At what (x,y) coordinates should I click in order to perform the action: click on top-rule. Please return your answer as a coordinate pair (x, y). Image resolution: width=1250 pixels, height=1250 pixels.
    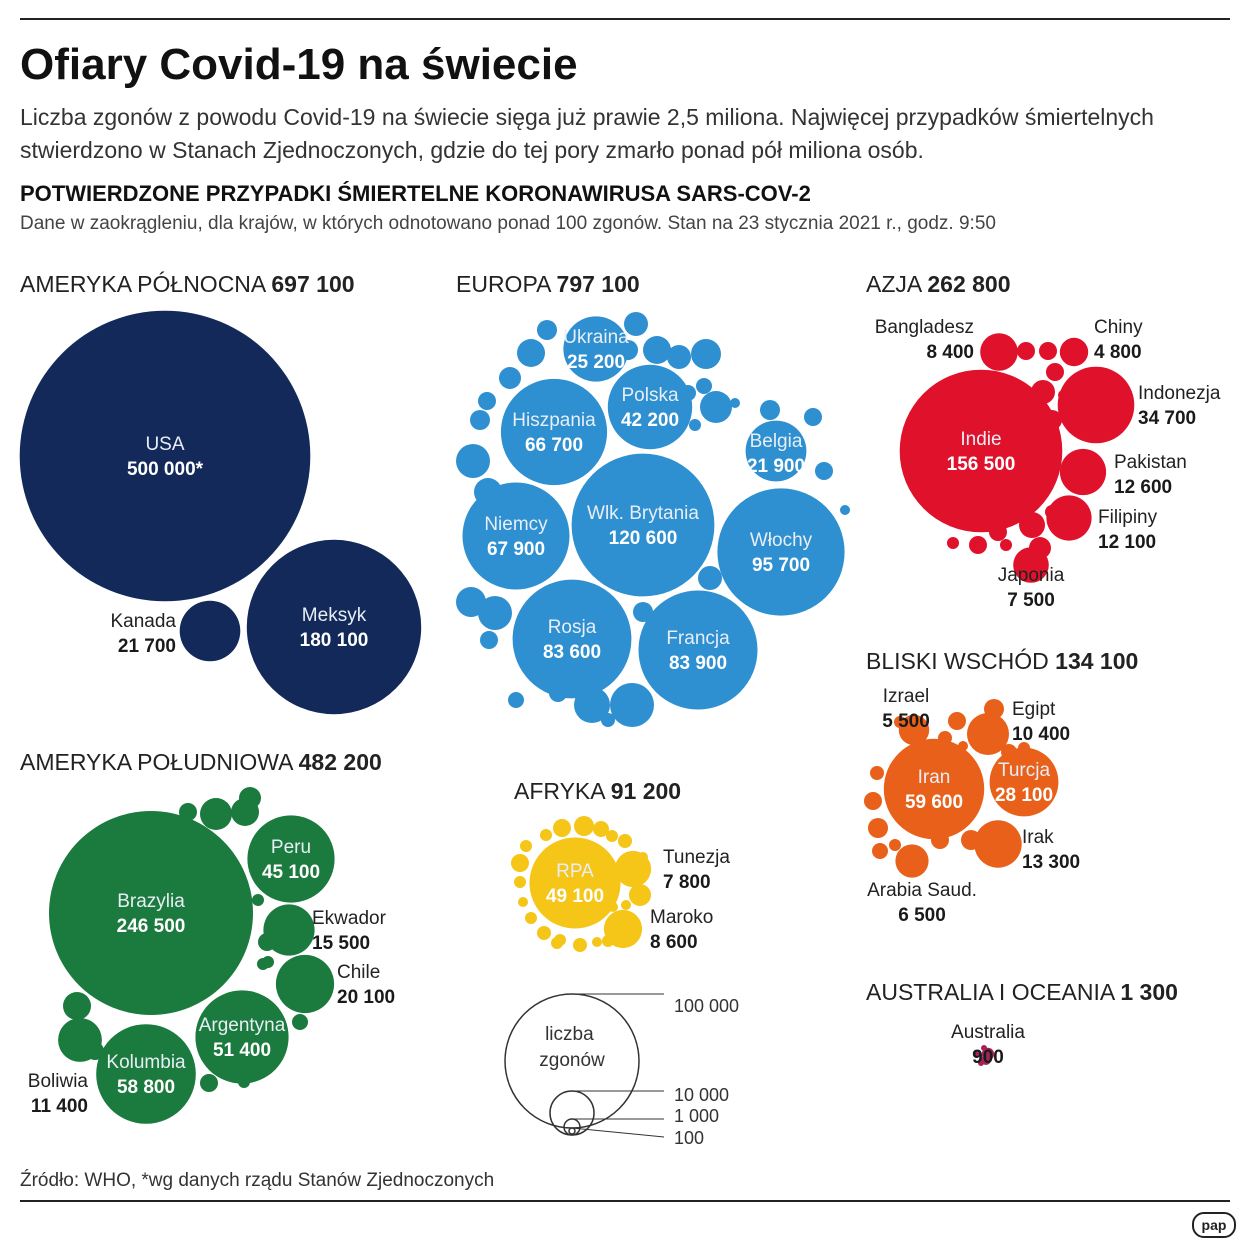
    Looking at the image, I should click on (625, 19).